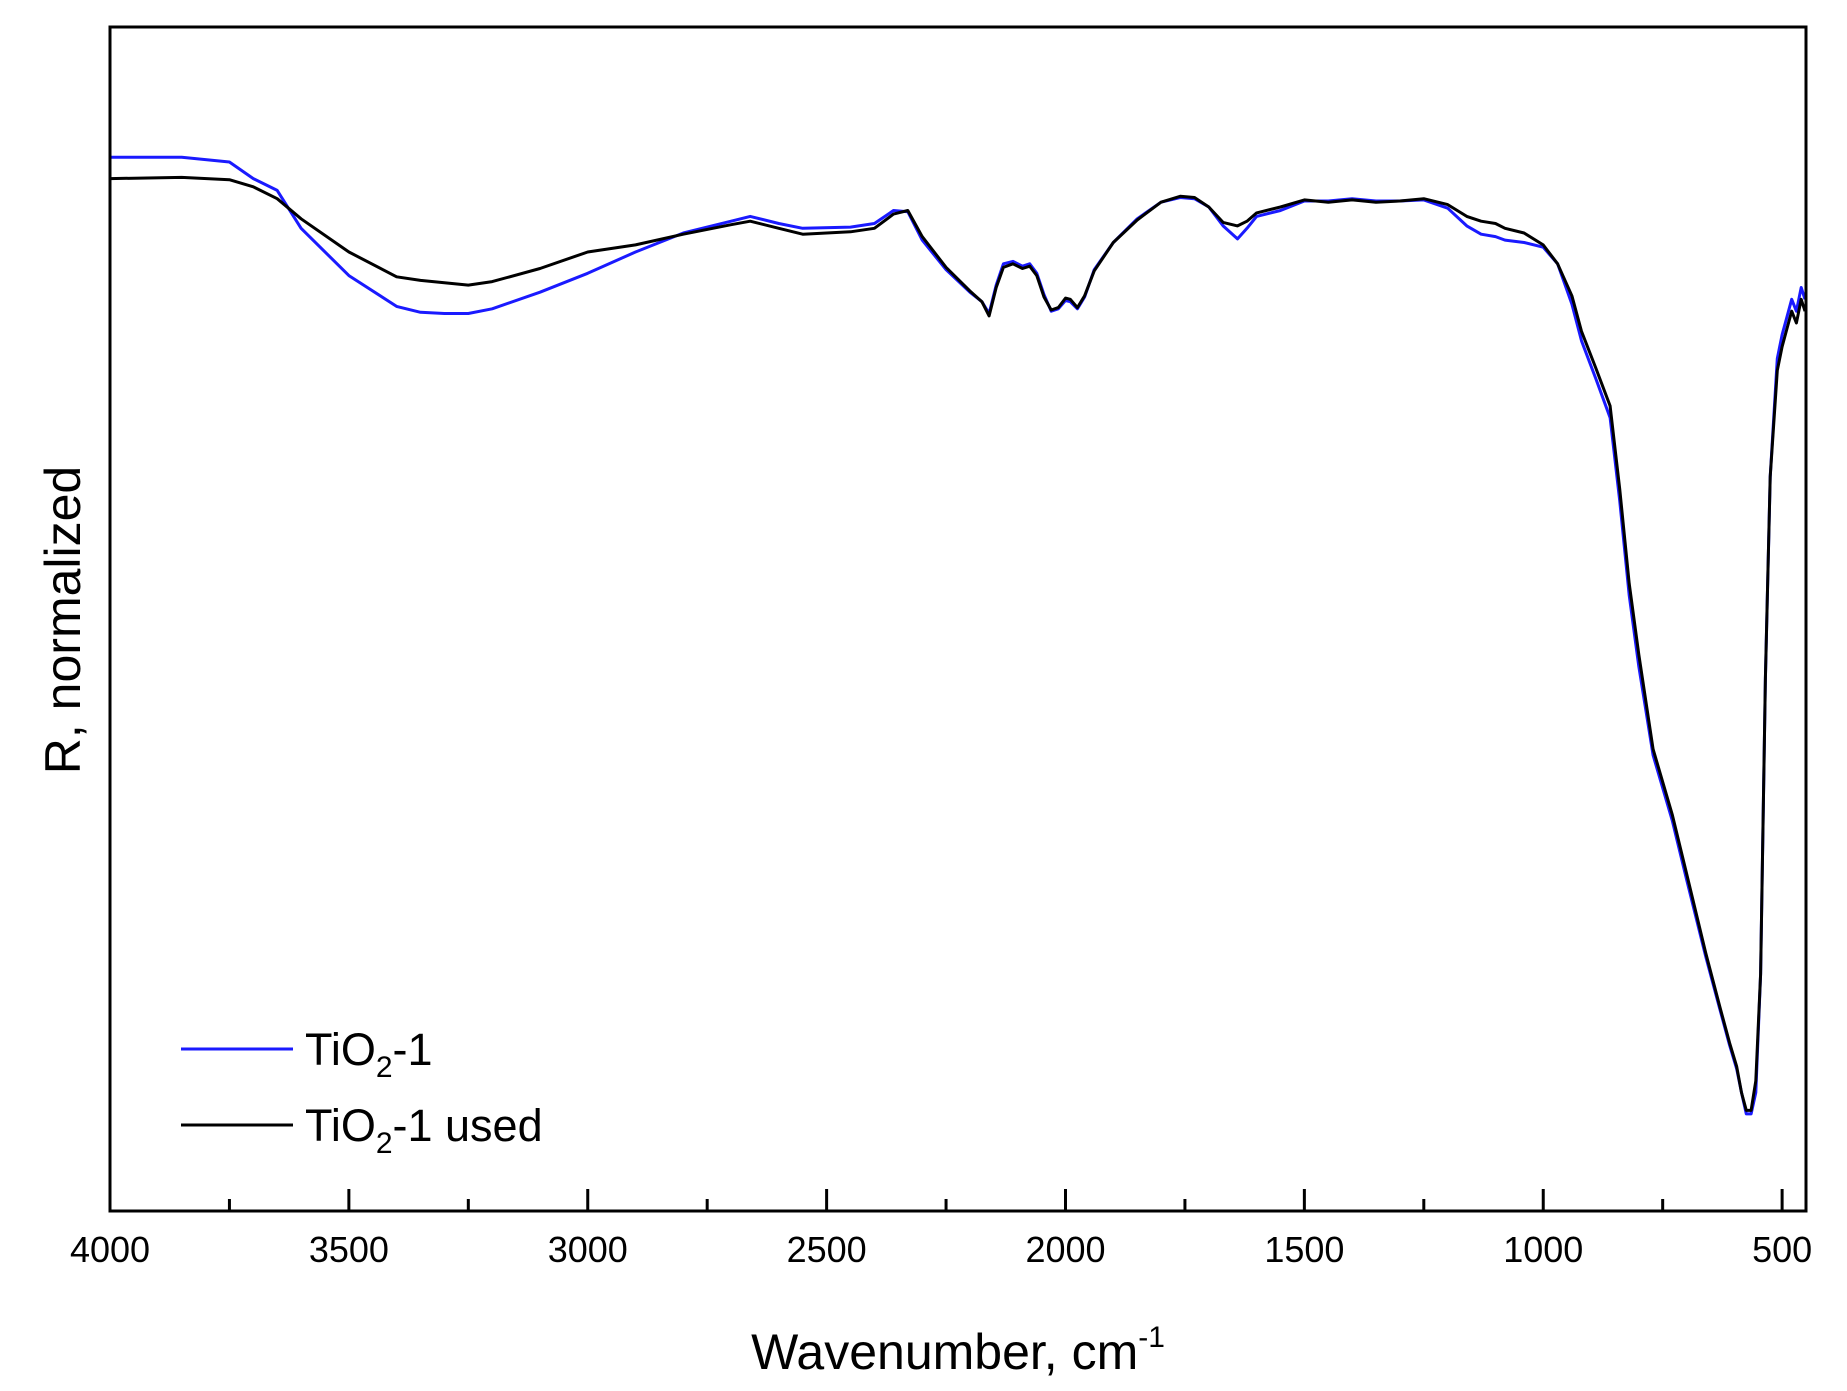  What do you see at coordinates (384, 1067) in the screenshot?
I see `legend-label-tio2-1-subscript: 2` at bounding box center [384, 1067].